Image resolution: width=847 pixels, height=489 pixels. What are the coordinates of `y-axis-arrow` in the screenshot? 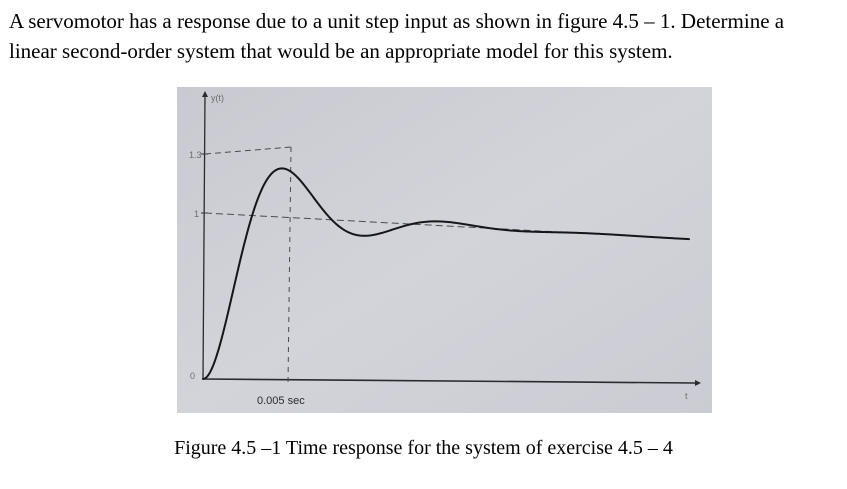 It's located at (205, 94).